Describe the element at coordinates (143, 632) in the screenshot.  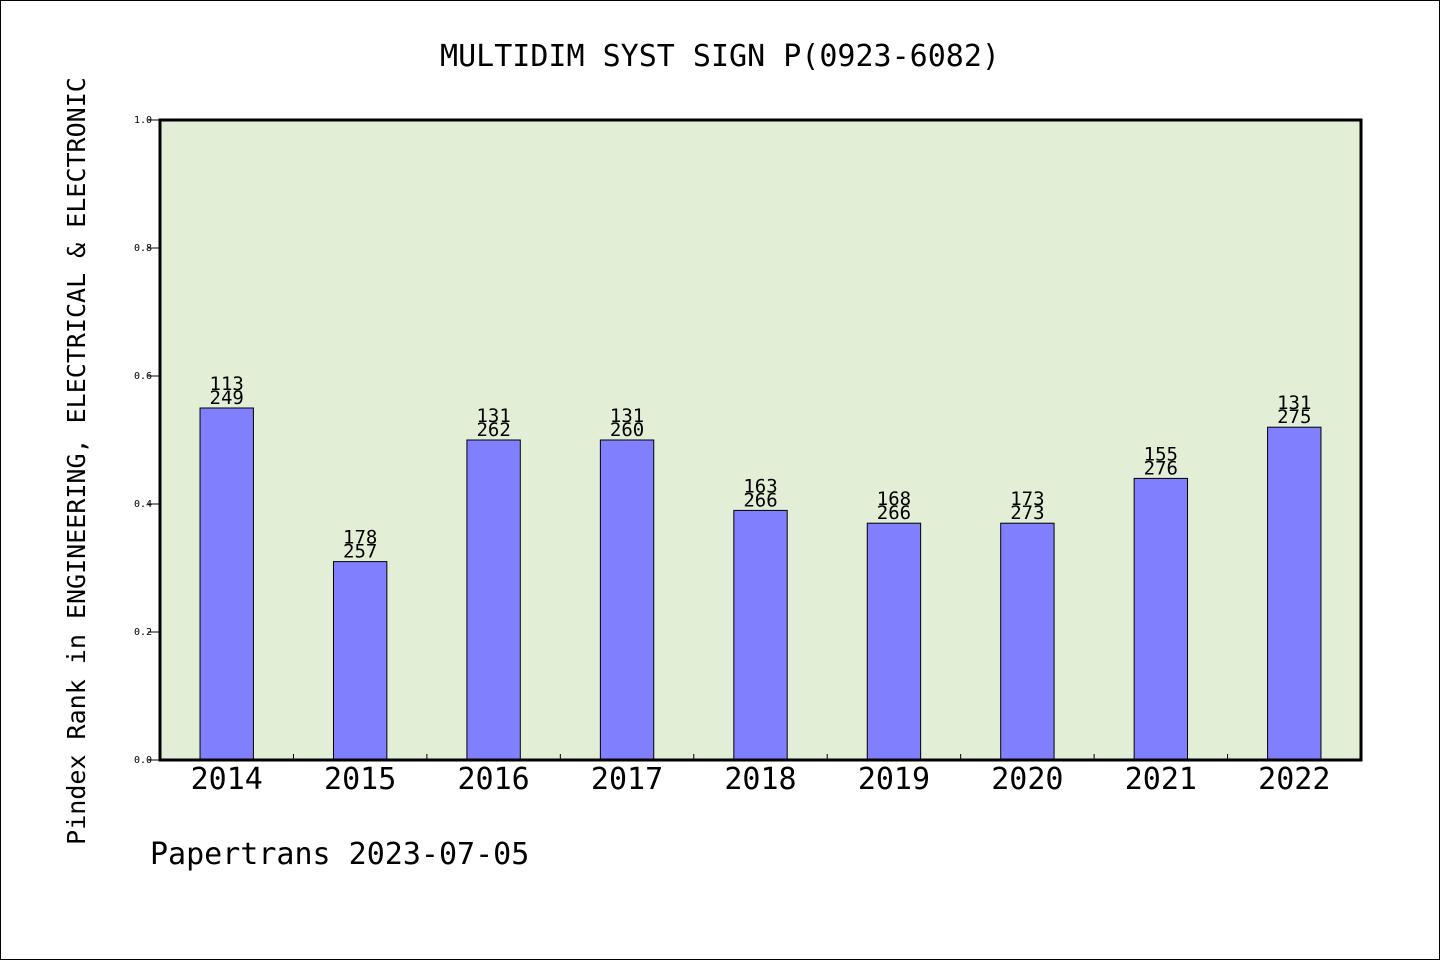
I see `y-tick-label: 0.2` at that location.